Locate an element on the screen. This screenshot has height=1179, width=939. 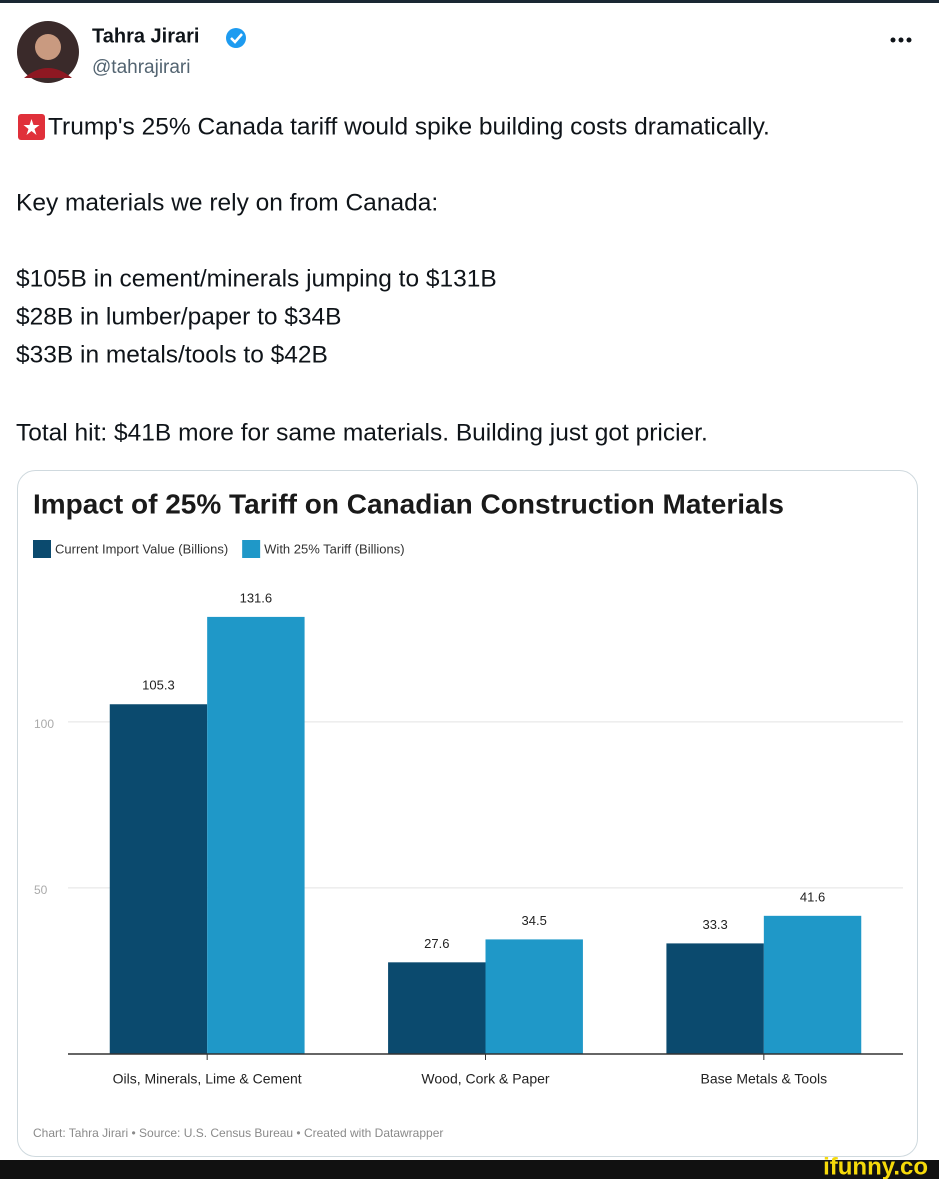
siren-star is located at coordinates (31, 127).